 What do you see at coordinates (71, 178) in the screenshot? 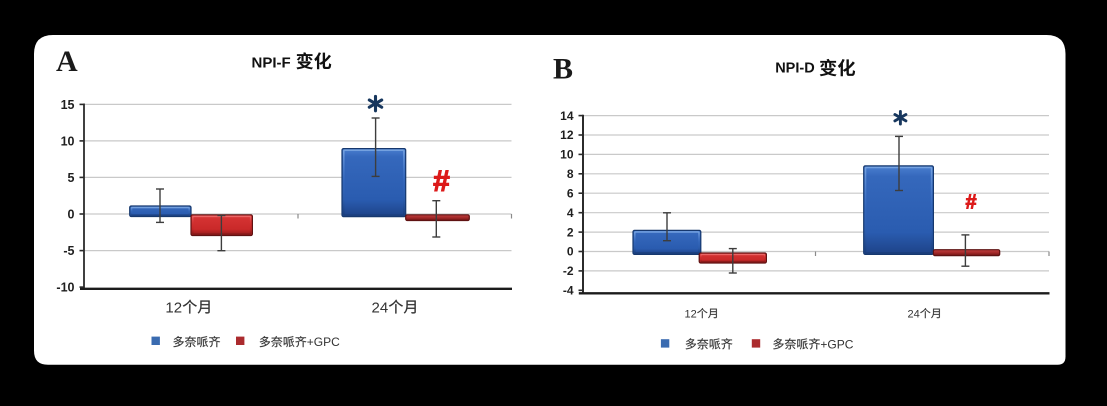
I see `svg-text: 5` at bounding box center [71, 178].